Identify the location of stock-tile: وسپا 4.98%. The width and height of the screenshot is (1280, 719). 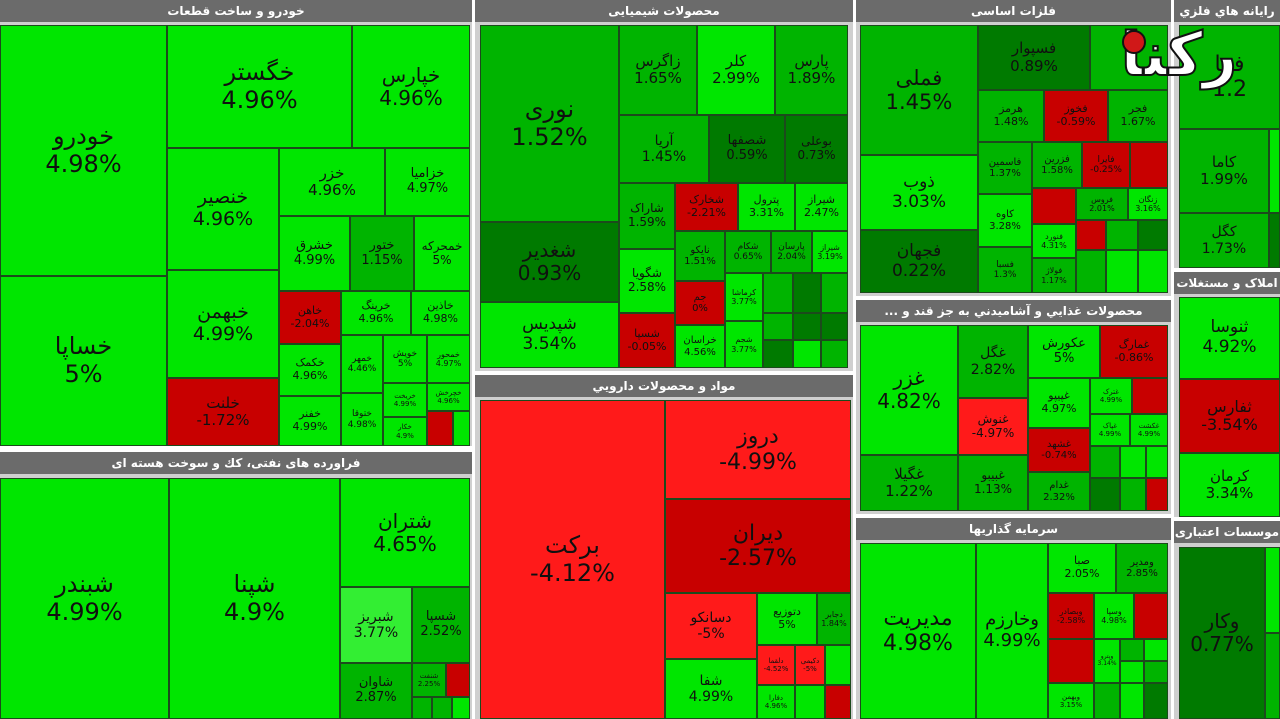
(1114, 616).